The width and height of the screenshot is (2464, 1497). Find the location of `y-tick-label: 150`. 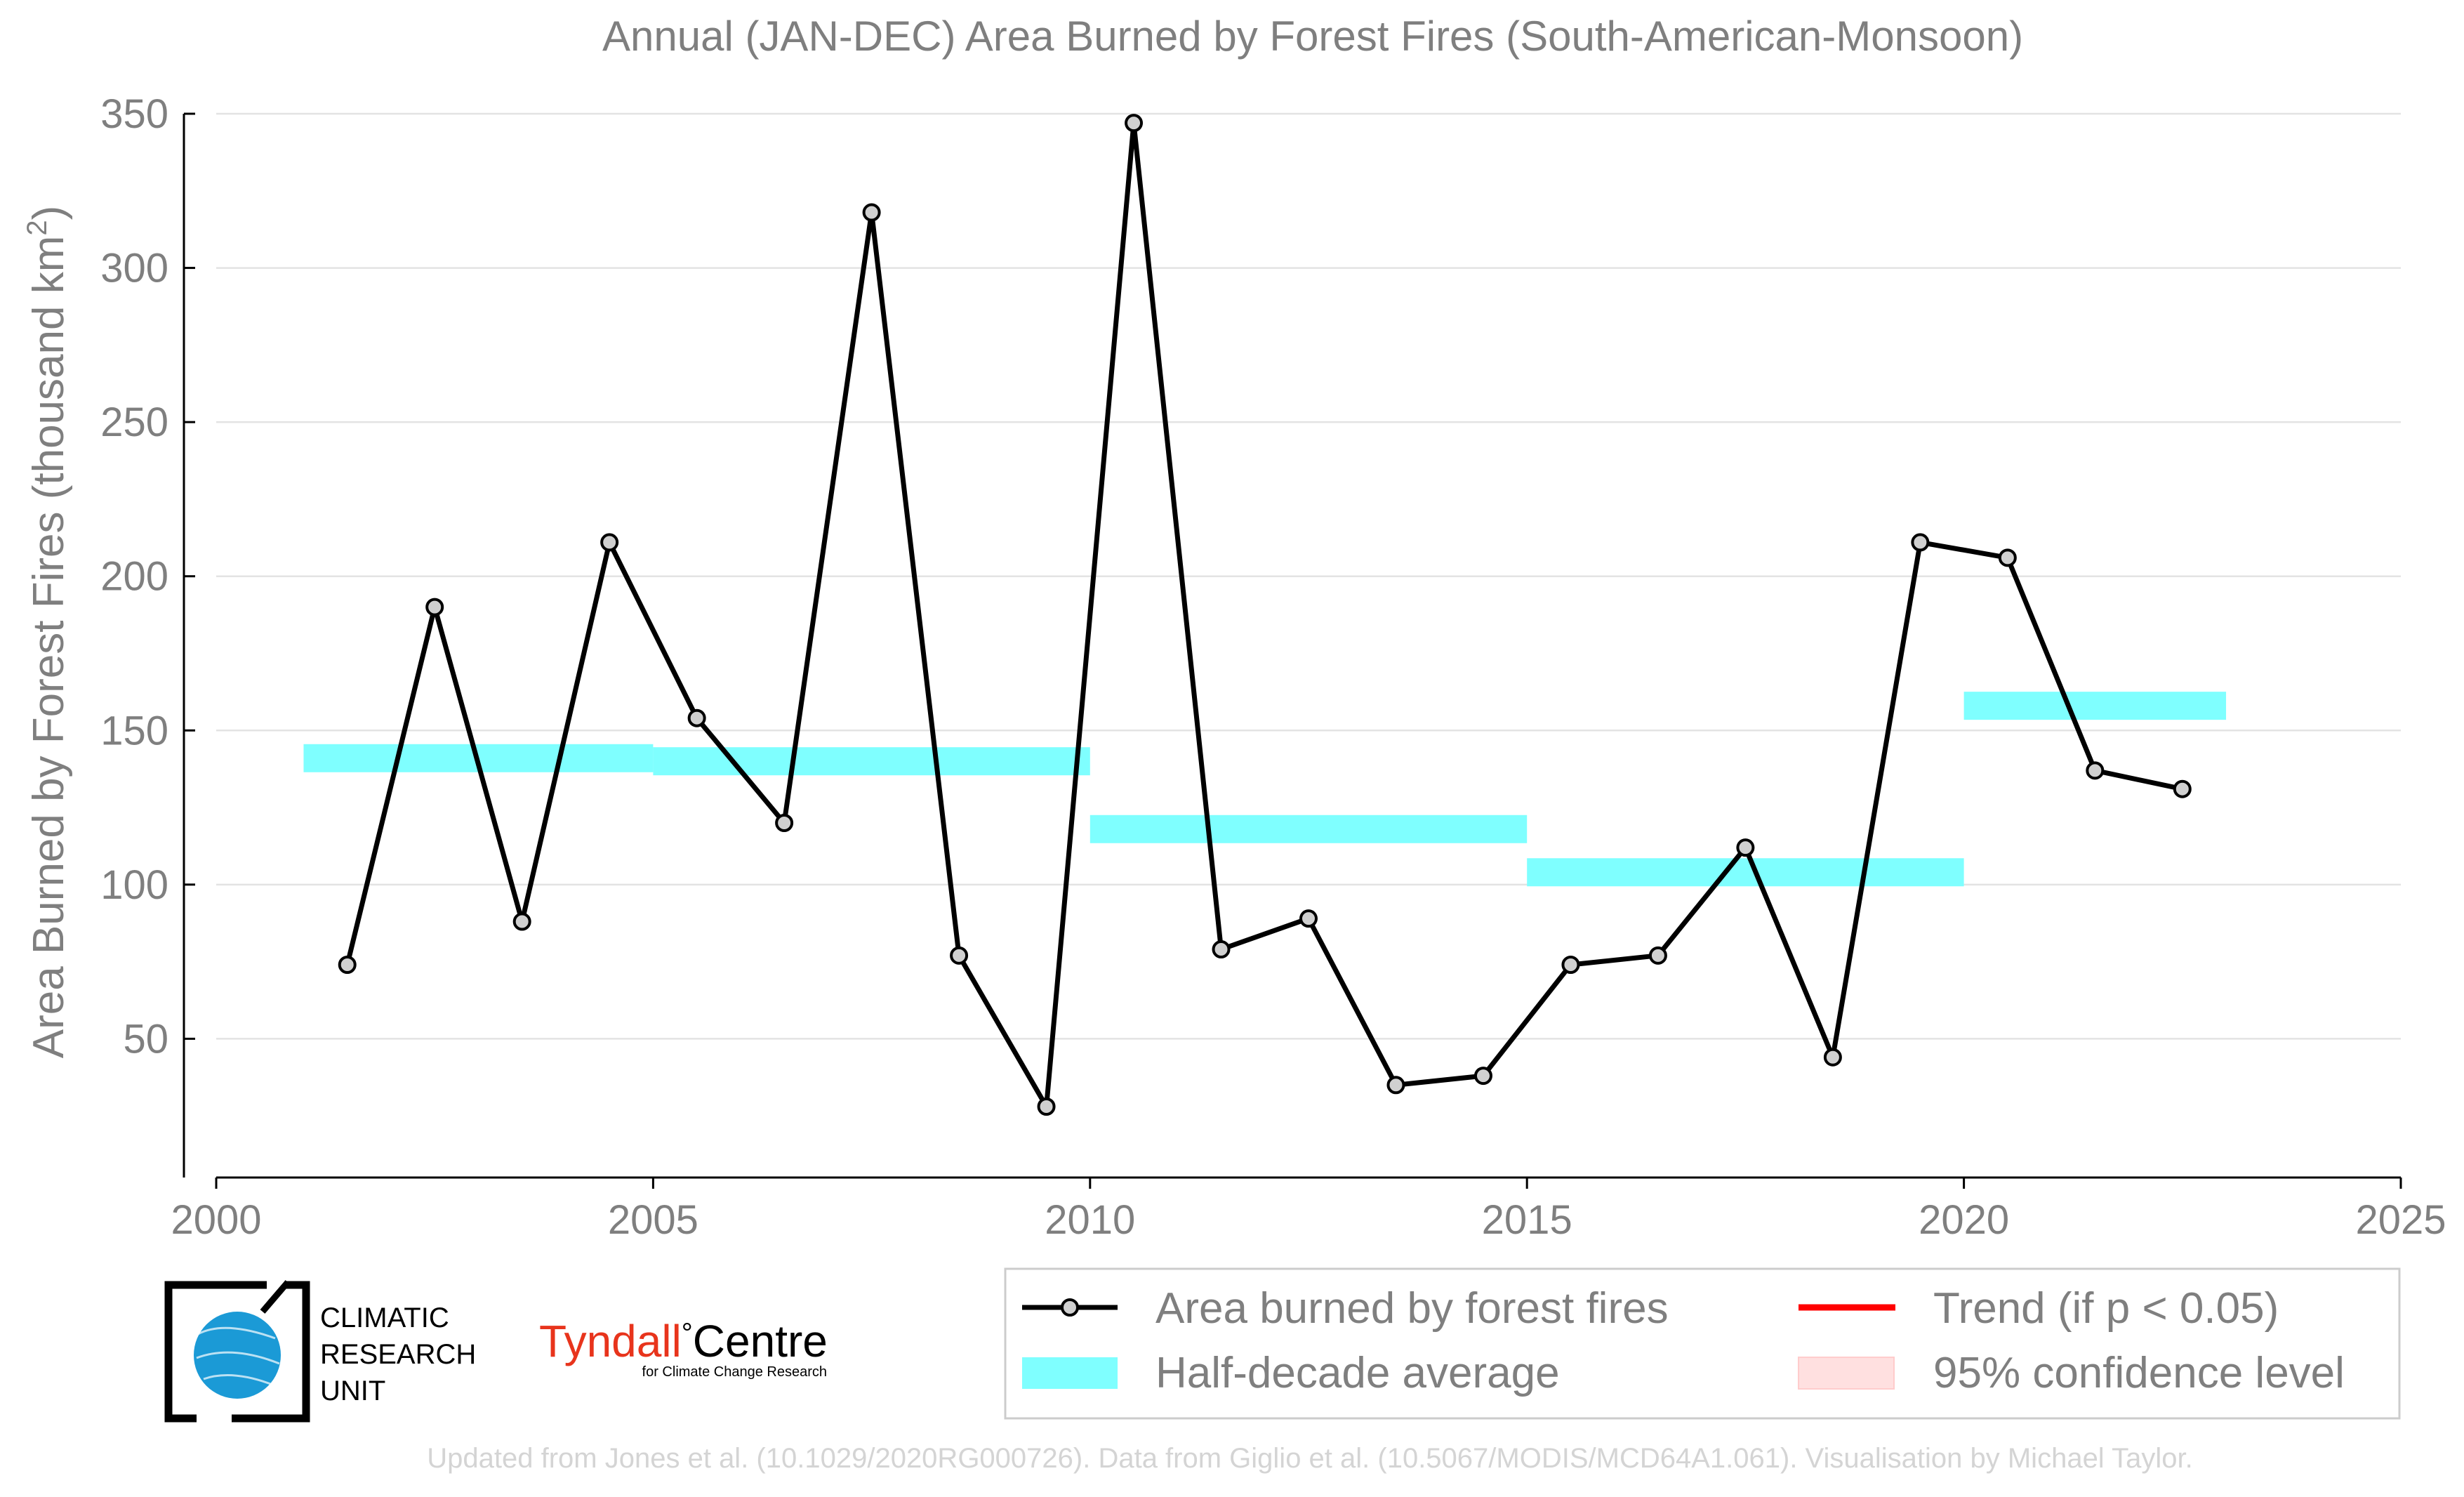

y-tick-label: 150 is located at coordinates (134, 730).